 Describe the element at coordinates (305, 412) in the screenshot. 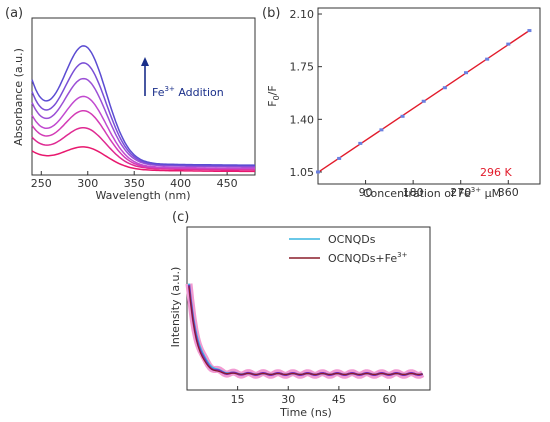

I see `panel-c-x-axis-label: Time (ns)` at that location.